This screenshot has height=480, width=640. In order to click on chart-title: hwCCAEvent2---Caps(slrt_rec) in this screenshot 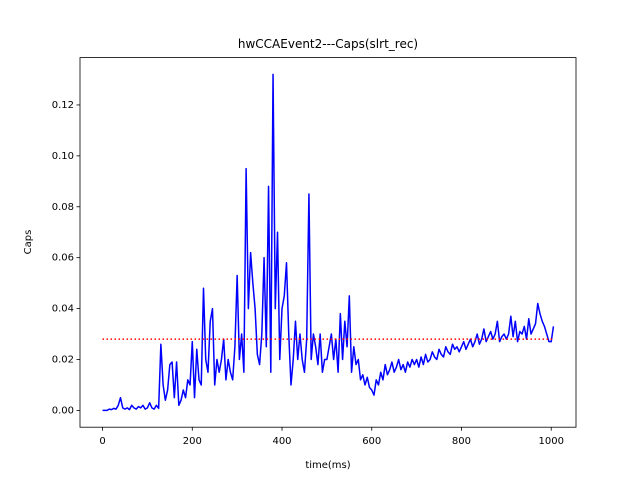, I will do `click(328, 44)`.